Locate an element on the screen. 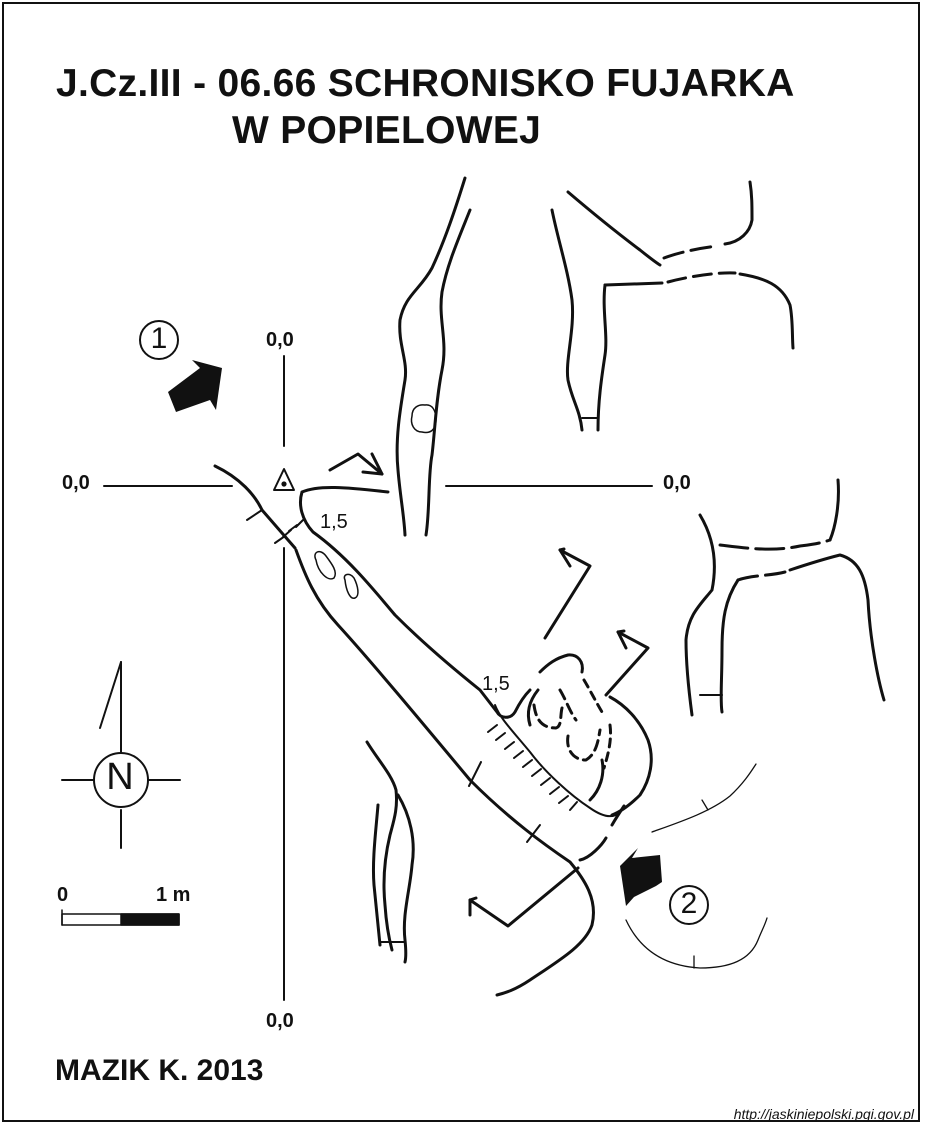 Image resolution: width=926 pixels, height=1128 pixels. scale-end-label: 1 m is located at coordinates (173, 895).